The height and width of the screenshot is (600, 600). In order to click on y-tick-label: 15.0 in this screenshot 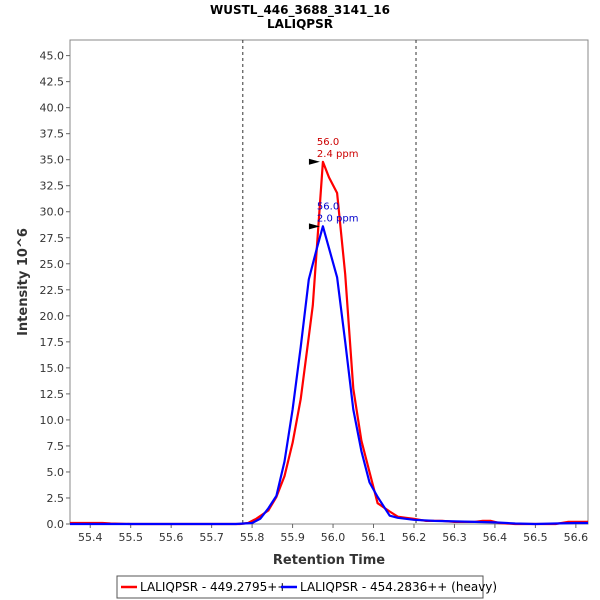, I will do `click(52, 368)`.